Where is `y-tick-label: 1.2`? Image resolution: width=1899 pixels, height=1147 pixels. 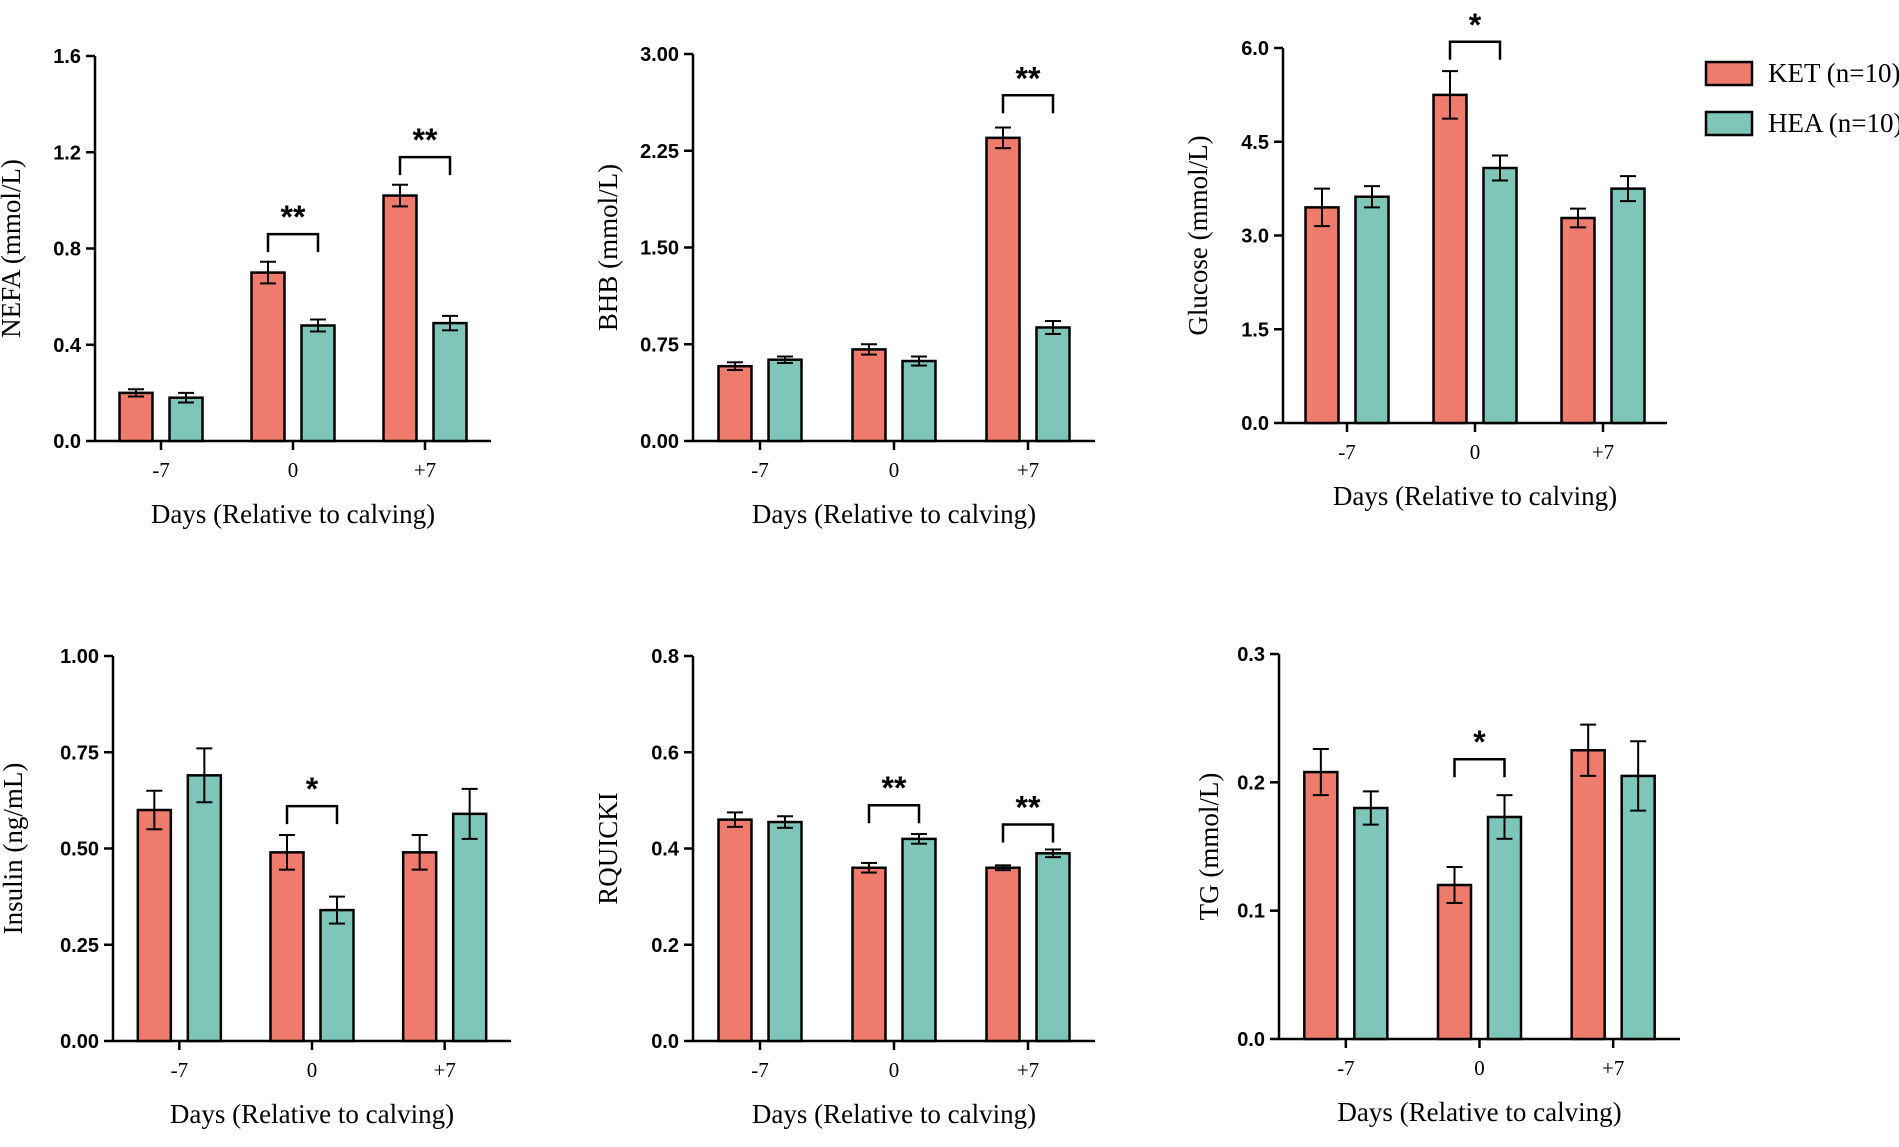 y-tick-label: 1.2 is located at coordinates (67, 153).